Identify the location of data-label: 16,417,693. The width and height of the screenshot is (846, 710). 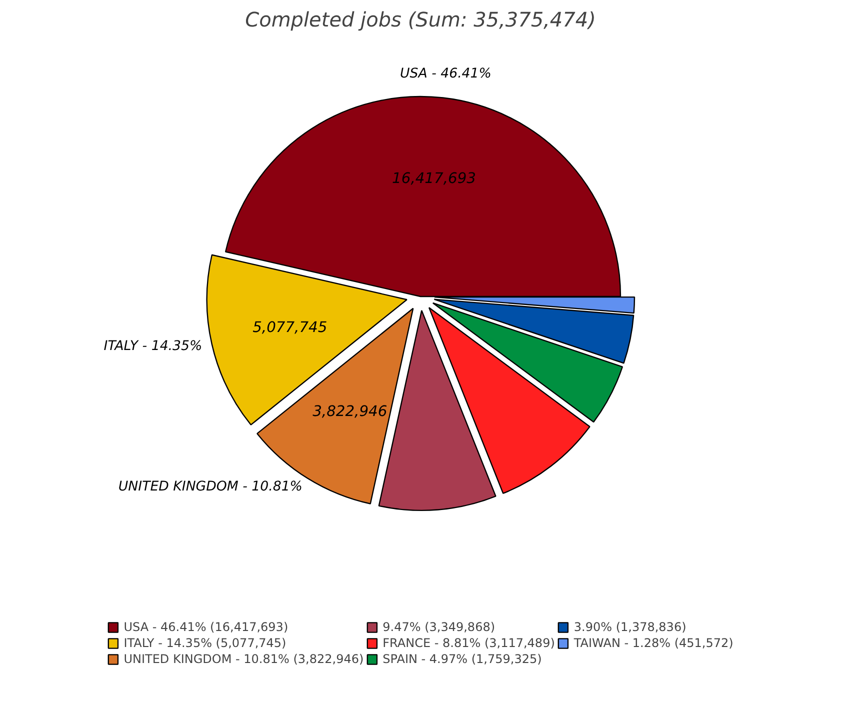
(434, 178).